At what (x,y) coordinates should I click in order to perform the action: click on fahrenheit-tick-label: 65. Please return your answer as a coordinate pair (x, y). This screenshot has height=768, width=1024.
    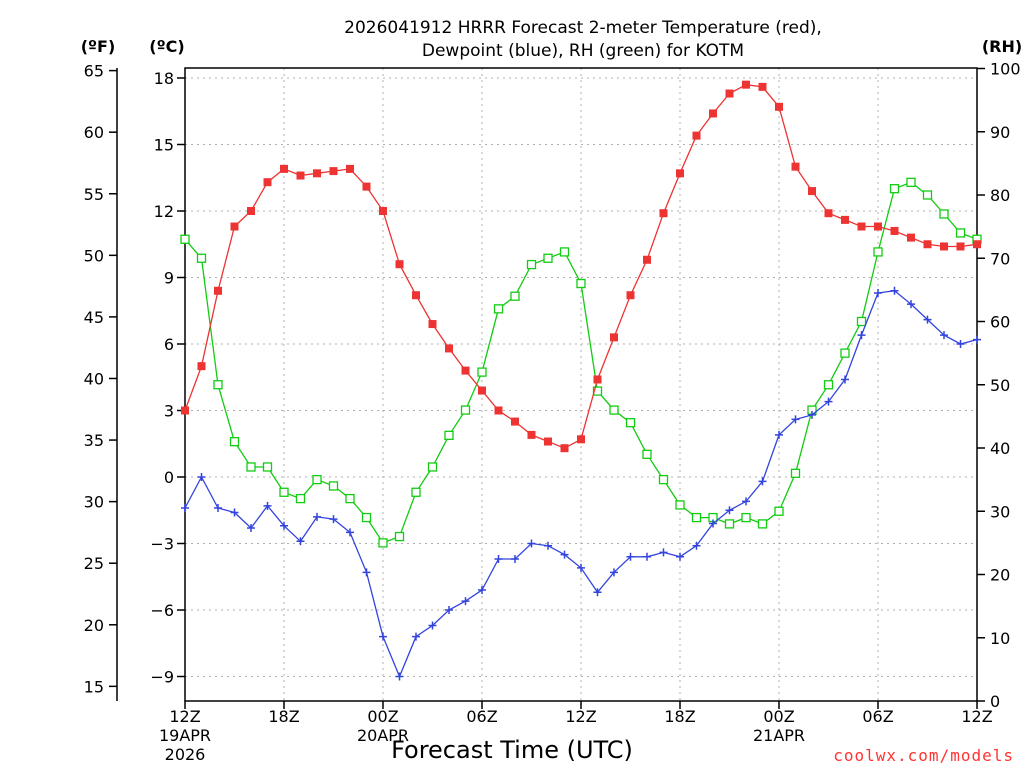
    Looking at the image, I should click on (94, 71).